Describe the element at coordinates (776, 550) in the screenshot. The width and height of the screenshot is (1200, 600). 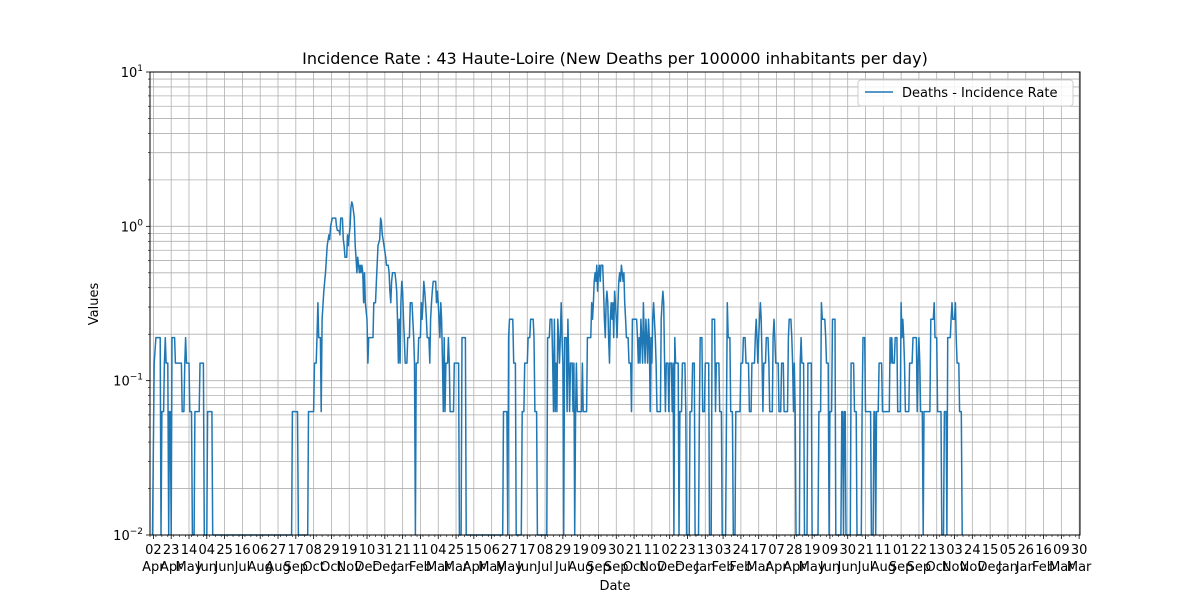
I see `x-tick-day-label: 07` at that location.